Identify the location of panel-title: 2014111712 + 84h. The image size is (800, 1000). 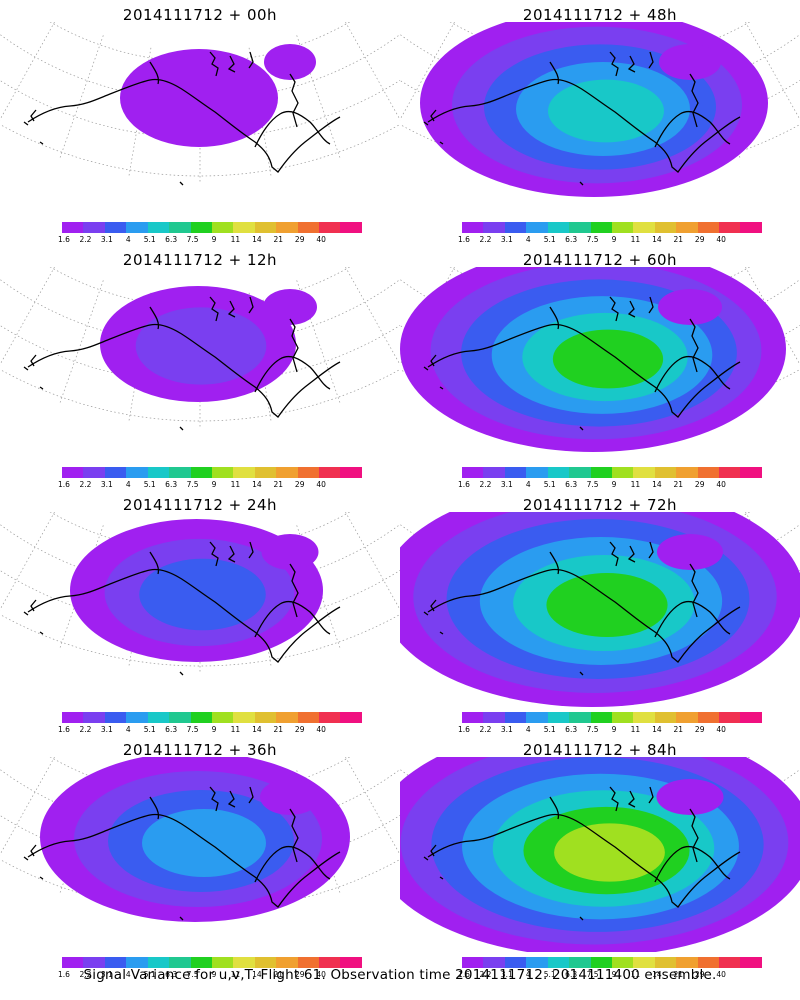
(600, 750).